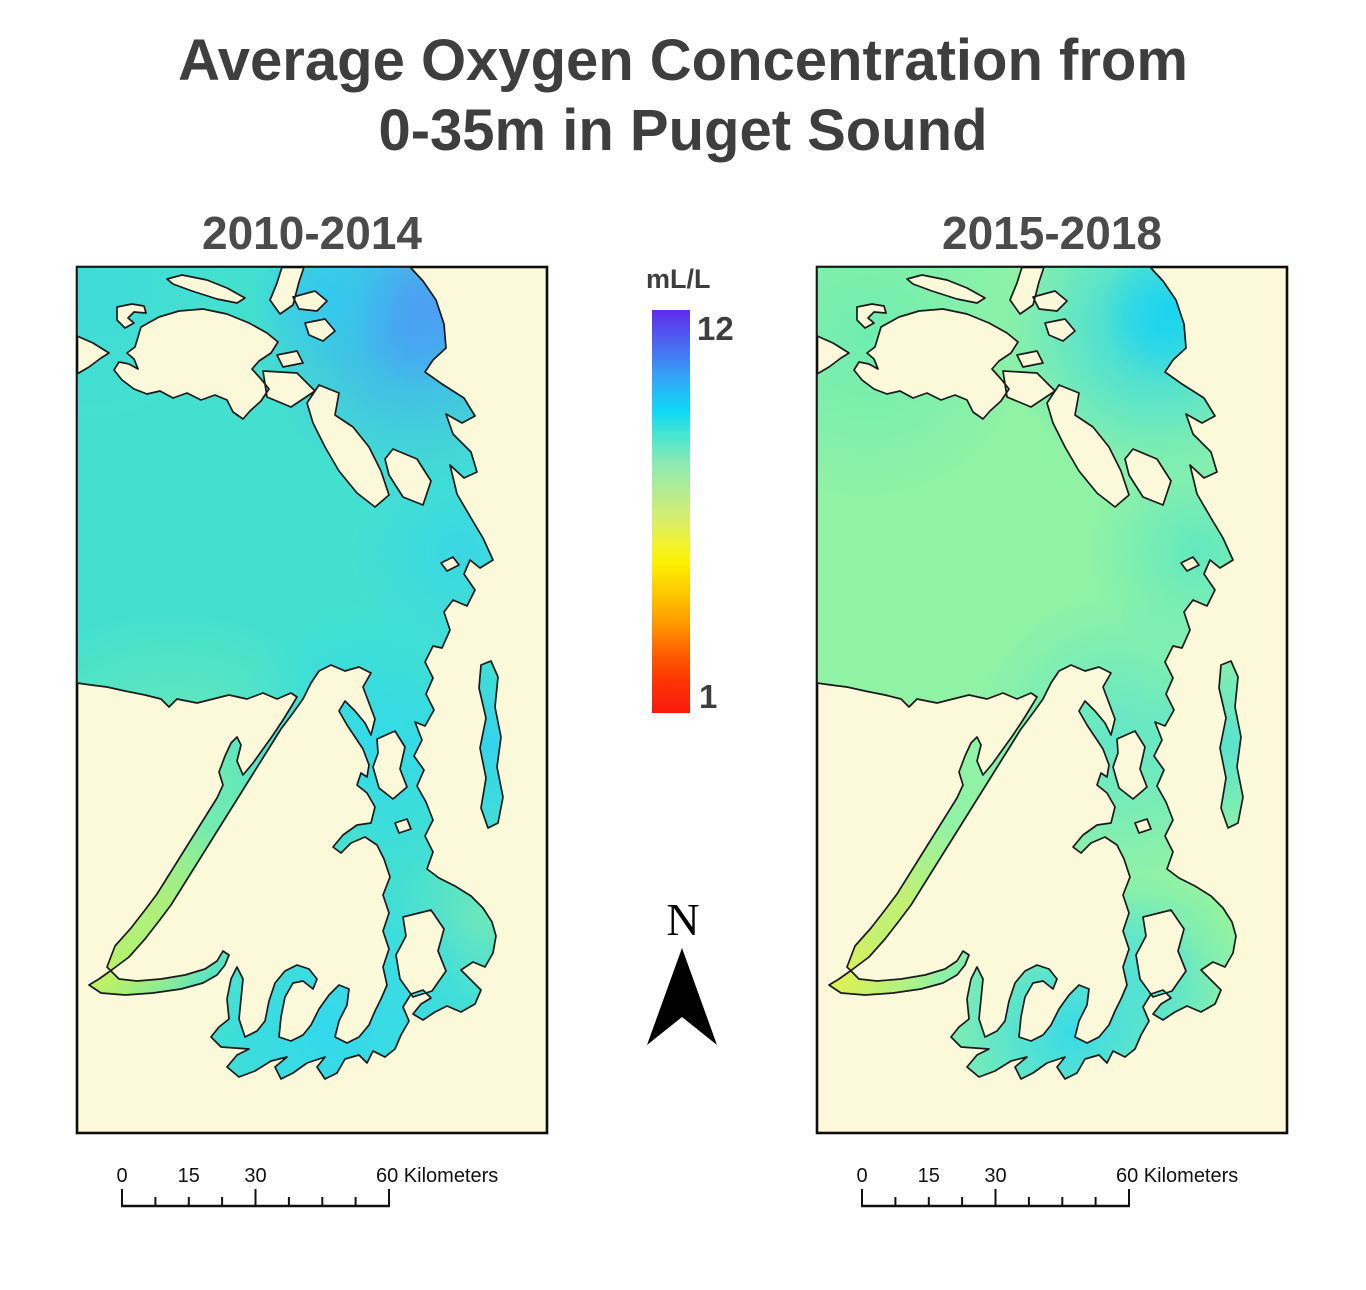 The width and height of the screenshot is (1366, 1290). Describe the element at coordinates (312, 233) in the screenshot. I see `panel-label-2010-2014: 2010-2014` at that location.